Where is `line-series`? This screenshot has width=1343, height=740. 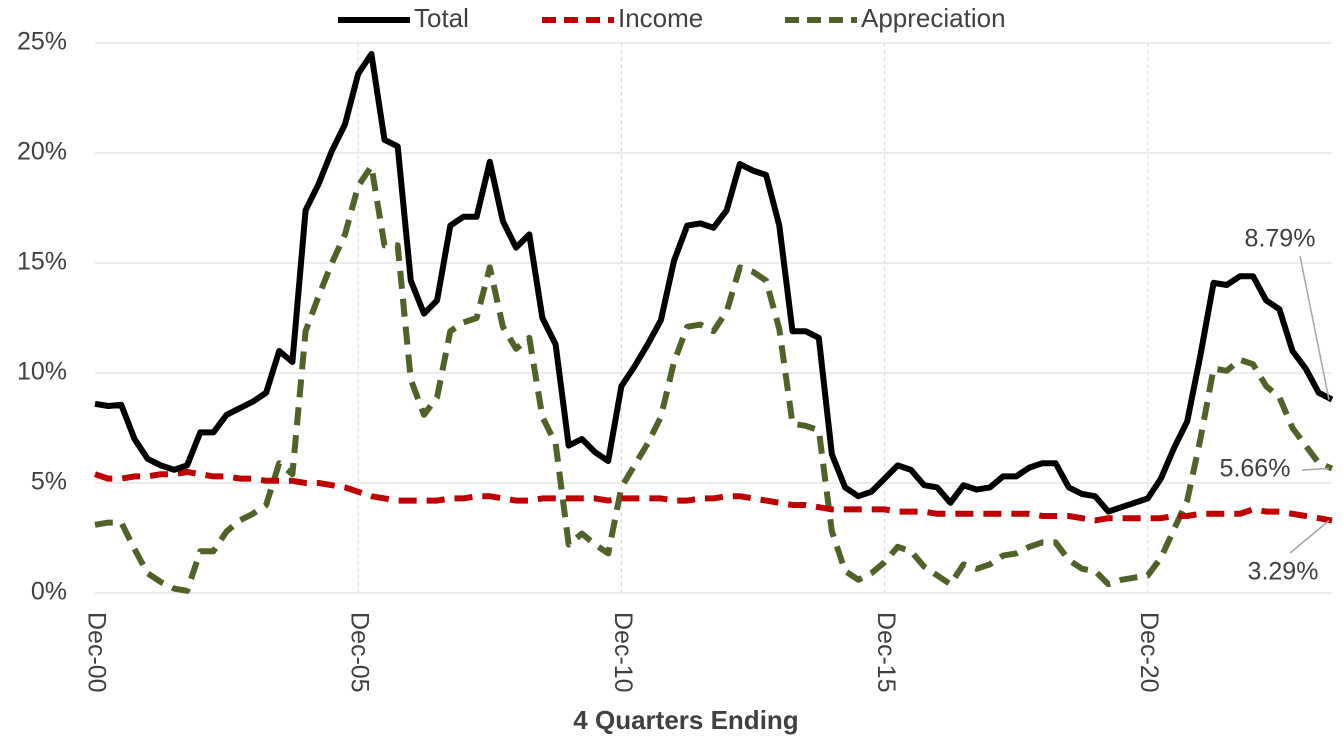
line-series is located at coordinates (713, 496).